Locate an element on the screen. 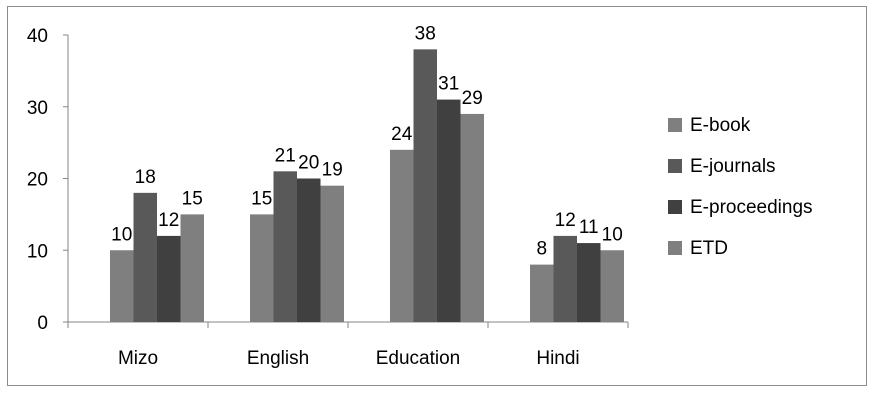  x-tick-label: Mizo is located at coordinates (138, 358).